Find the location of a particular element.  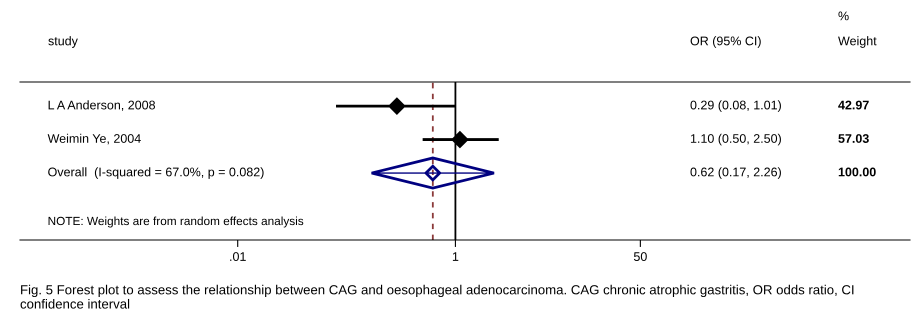

annotation: 0.62 (0.17, 2.26) is located at coordinates (735, 173).